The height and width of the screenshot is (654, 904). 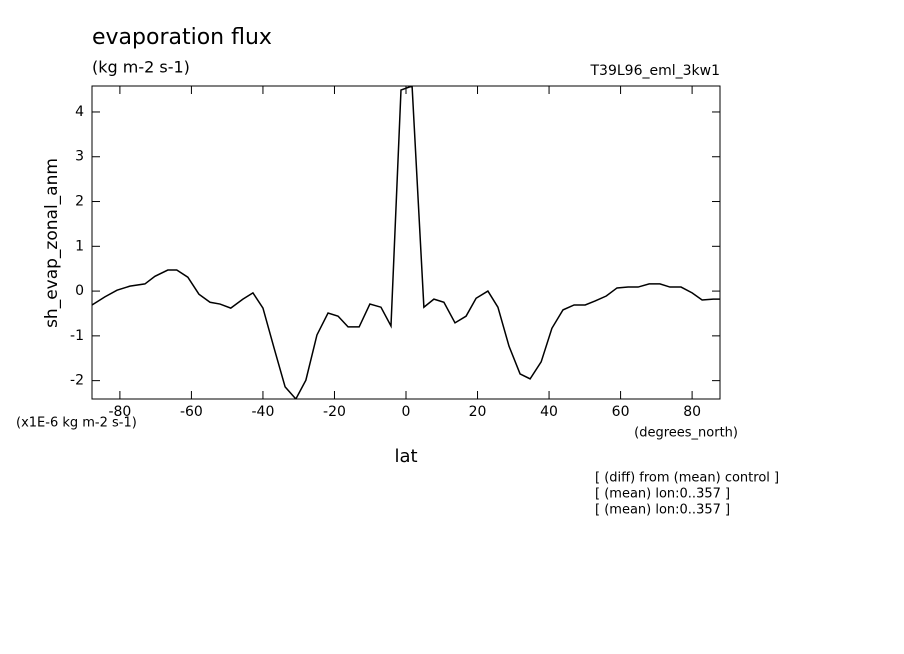 I want to click on y-tick-label: 3, so click(x=79, y=157).